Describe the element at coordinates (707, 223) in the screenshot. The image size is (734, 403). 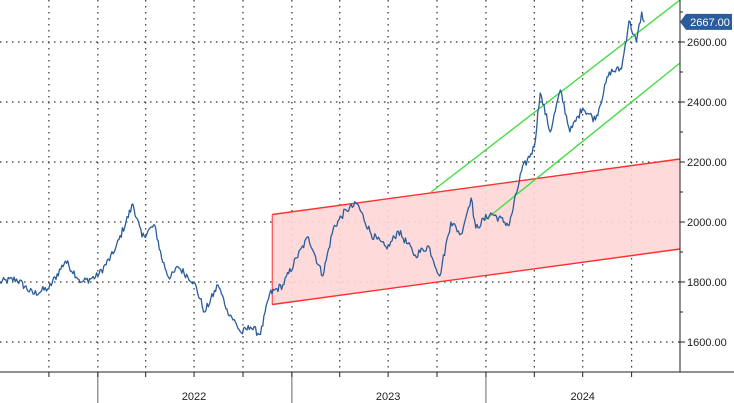
I see `y-tick-label: 2000.00` at that location.